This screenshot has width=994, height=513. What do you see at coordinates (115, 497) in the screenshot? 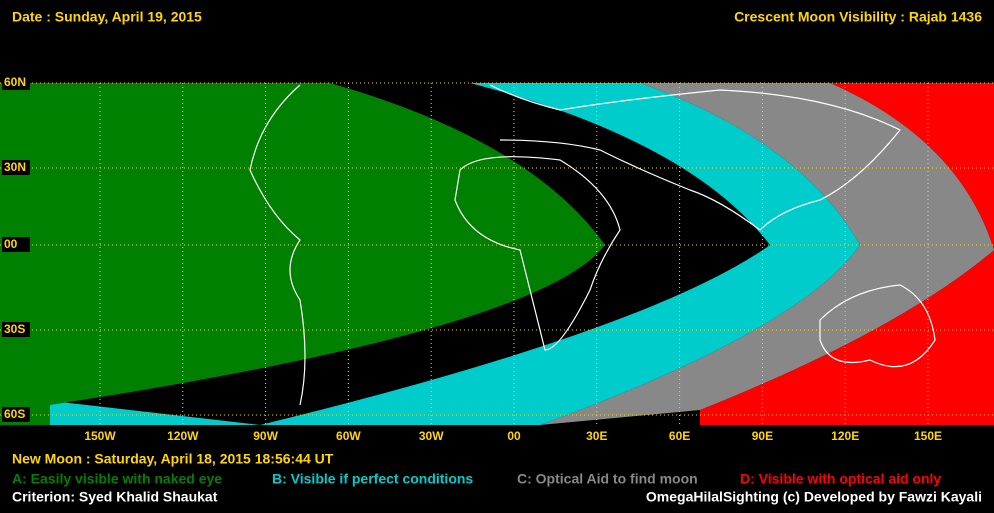
I see `criterion: Criterion: Syed Khalid Shaukat` at bounding box center [115, 497].